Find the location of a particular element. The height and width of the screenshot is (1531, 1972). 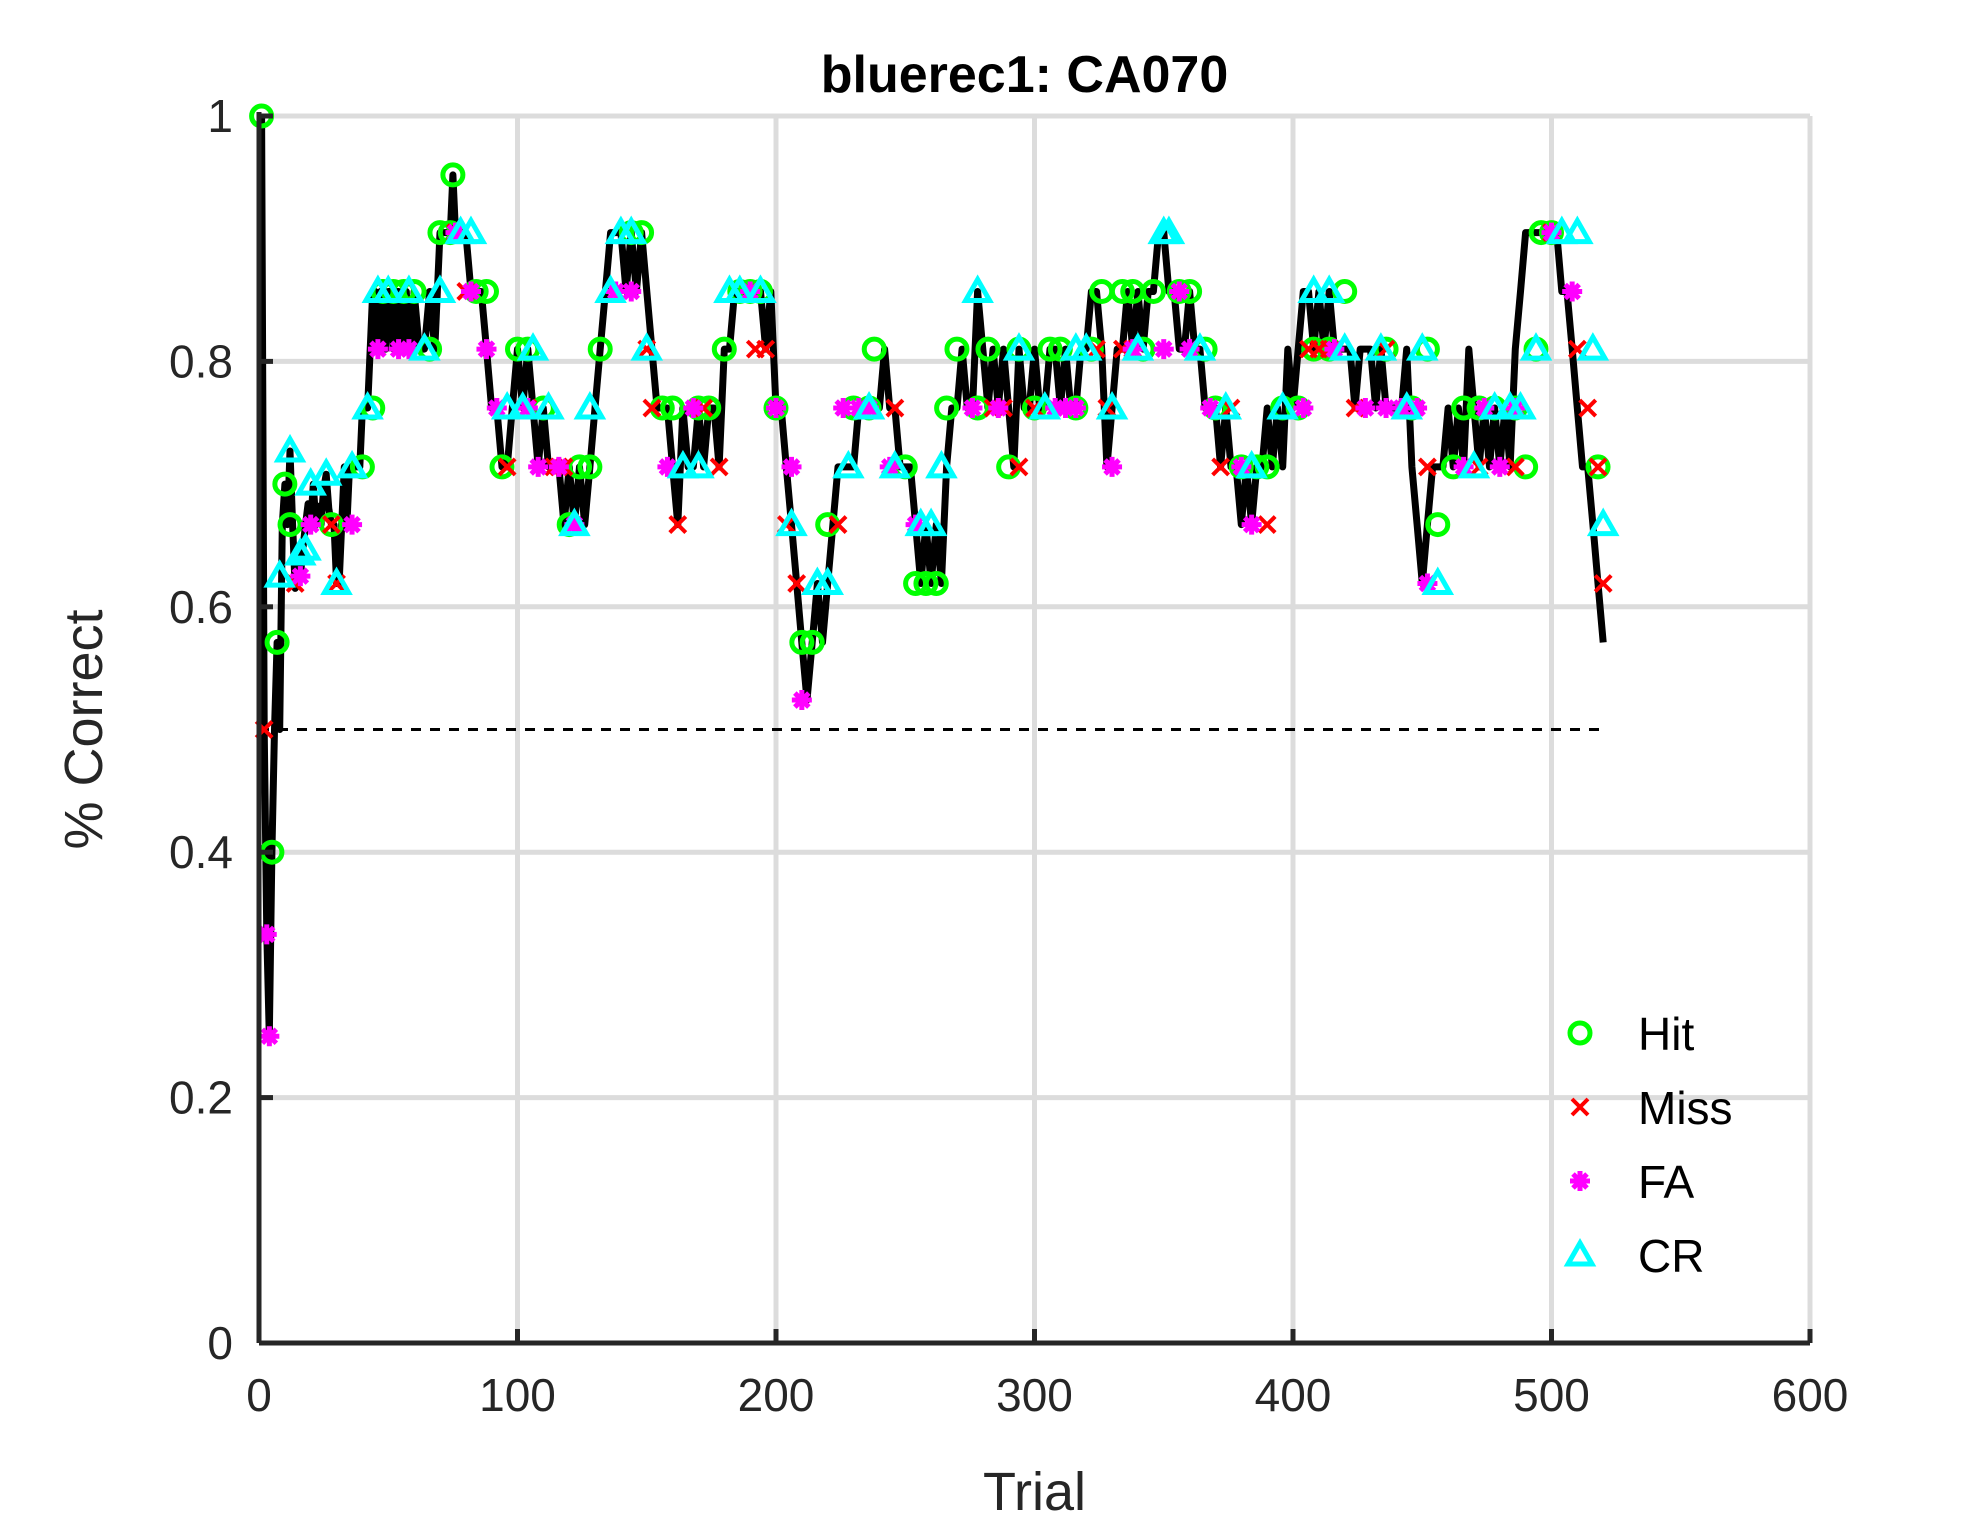

legend-cr-marker is located at coordinates (1580, 1252).